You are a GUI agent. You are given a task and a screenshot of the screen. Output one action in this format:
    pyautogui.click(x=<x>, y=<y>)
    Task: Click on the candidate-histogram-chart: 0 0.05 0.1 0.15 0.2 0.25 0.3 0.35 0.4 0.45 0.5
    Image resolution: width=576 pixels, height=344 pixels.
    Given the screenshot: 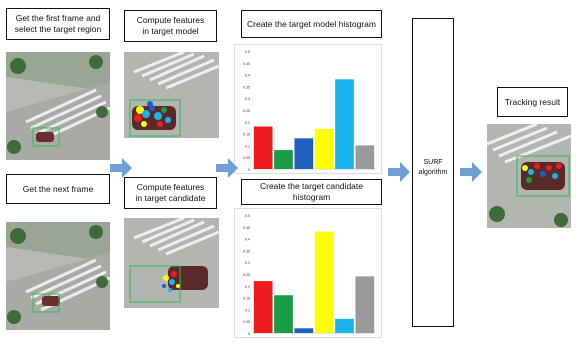 What is the action you would take?
    pyautogui.click(x=308, y=273)
    